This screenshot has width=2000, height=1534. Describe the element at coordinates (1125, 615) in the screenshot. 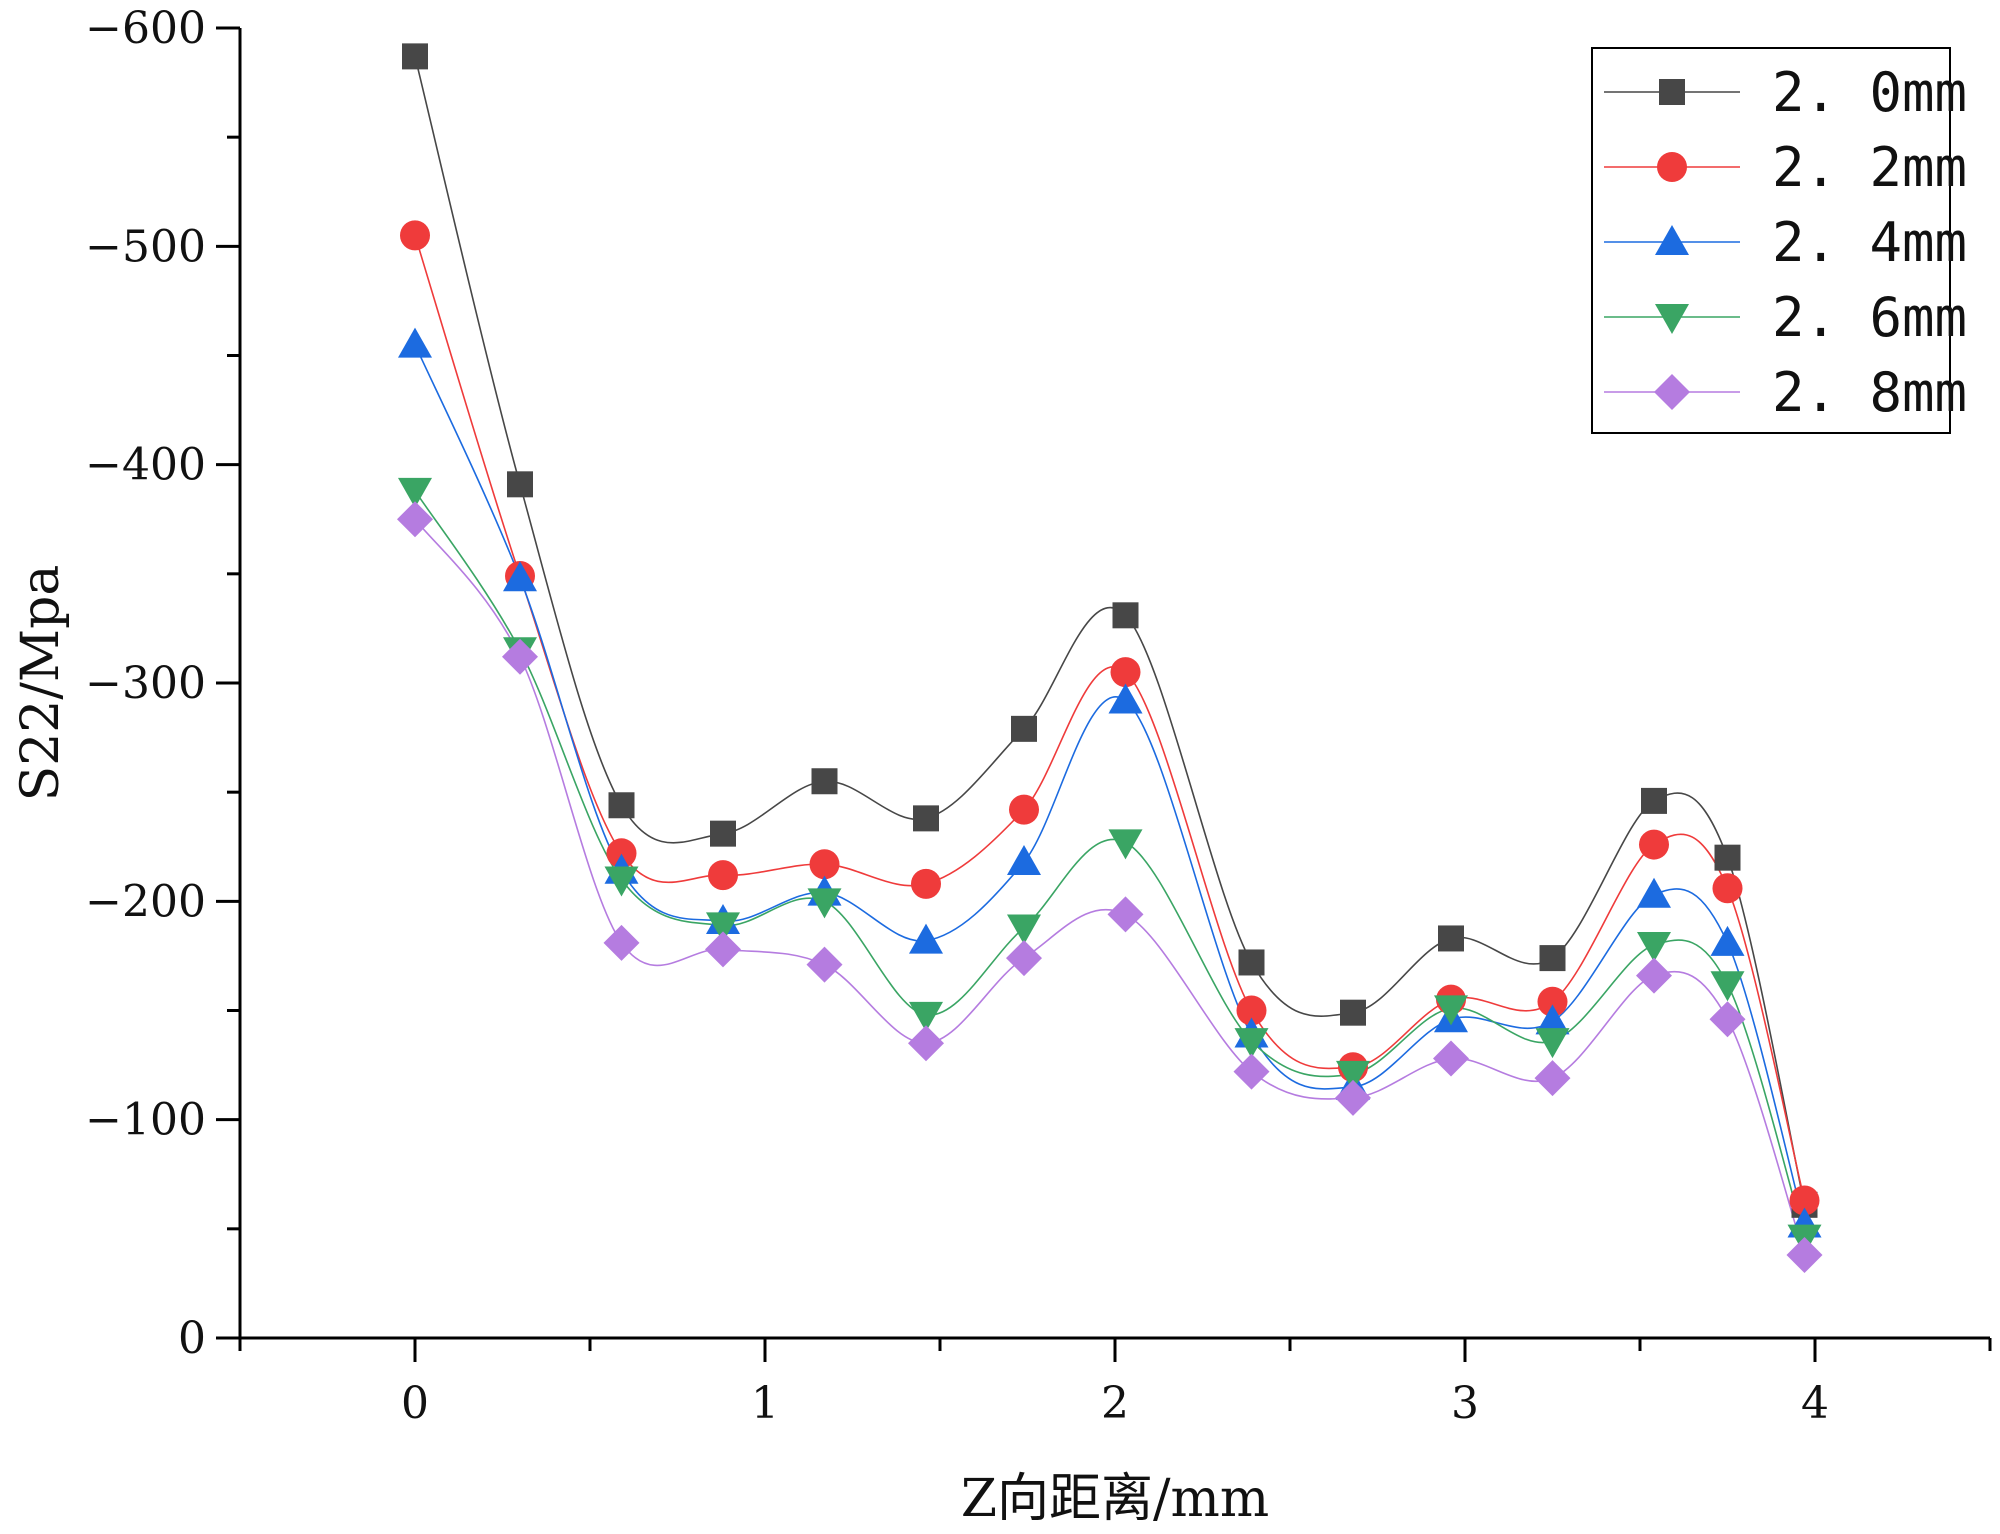

I see `data-point-2.0mm-7` at that location.